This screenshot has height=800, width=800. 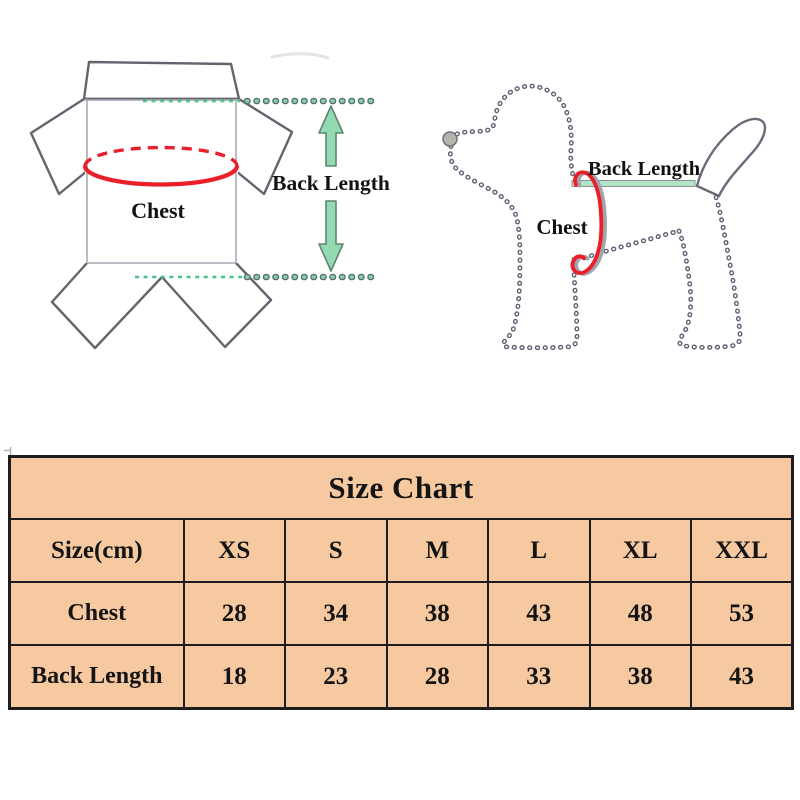 What do you see at coordinates (161, 80) in the screenshot?
I see `garment-collar` at bounding box center [161, 80].